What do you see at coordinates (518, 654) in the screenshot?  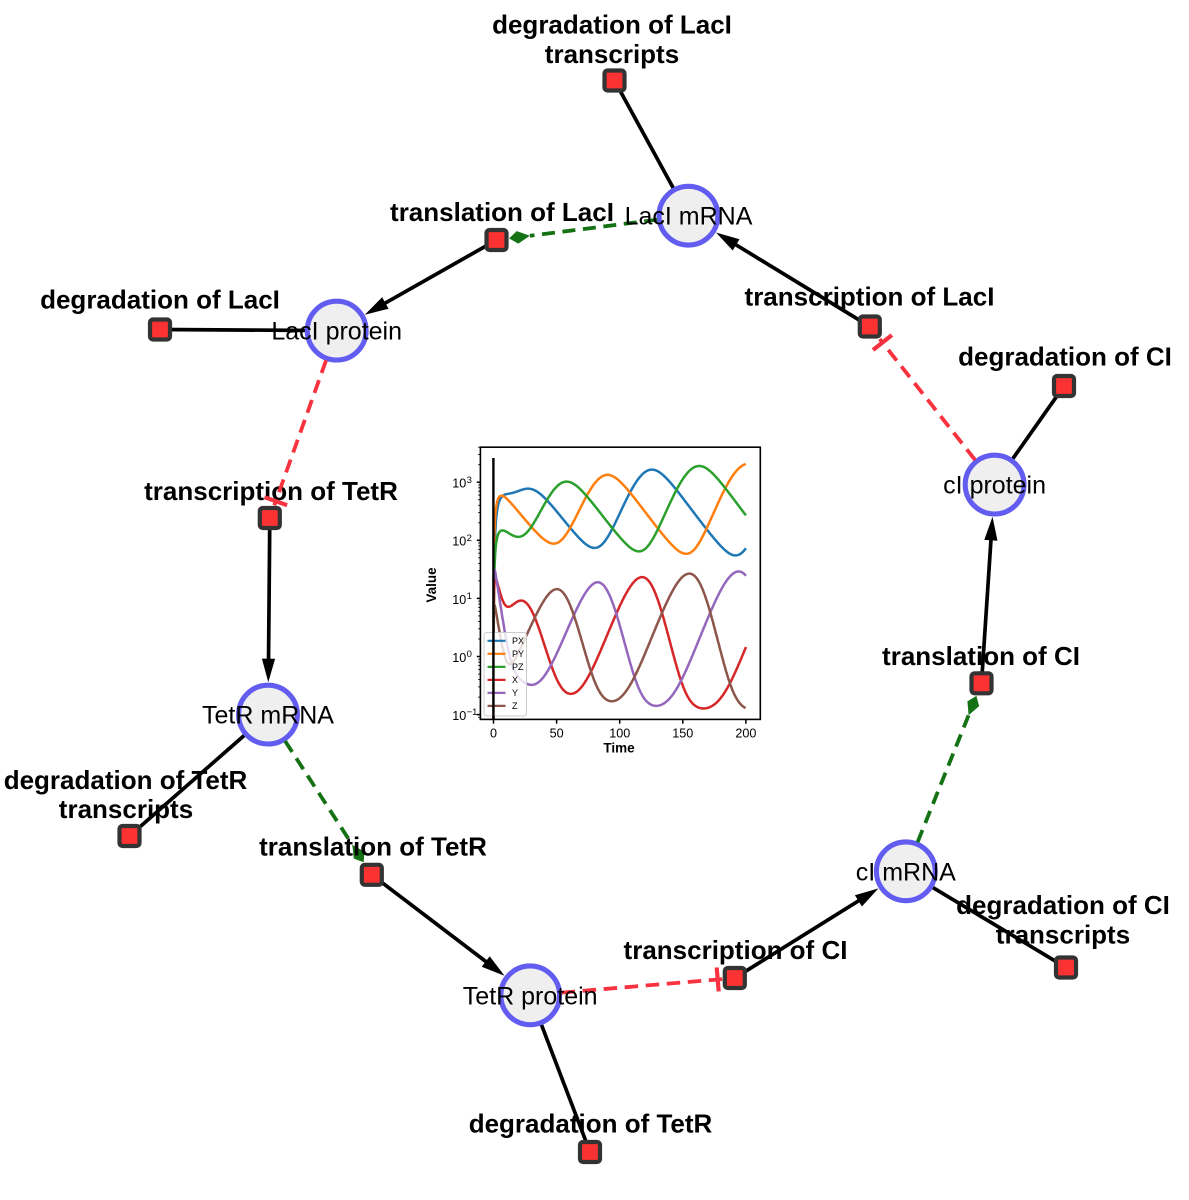 I see `svg-text: PY` at bounding box center [518, 654].